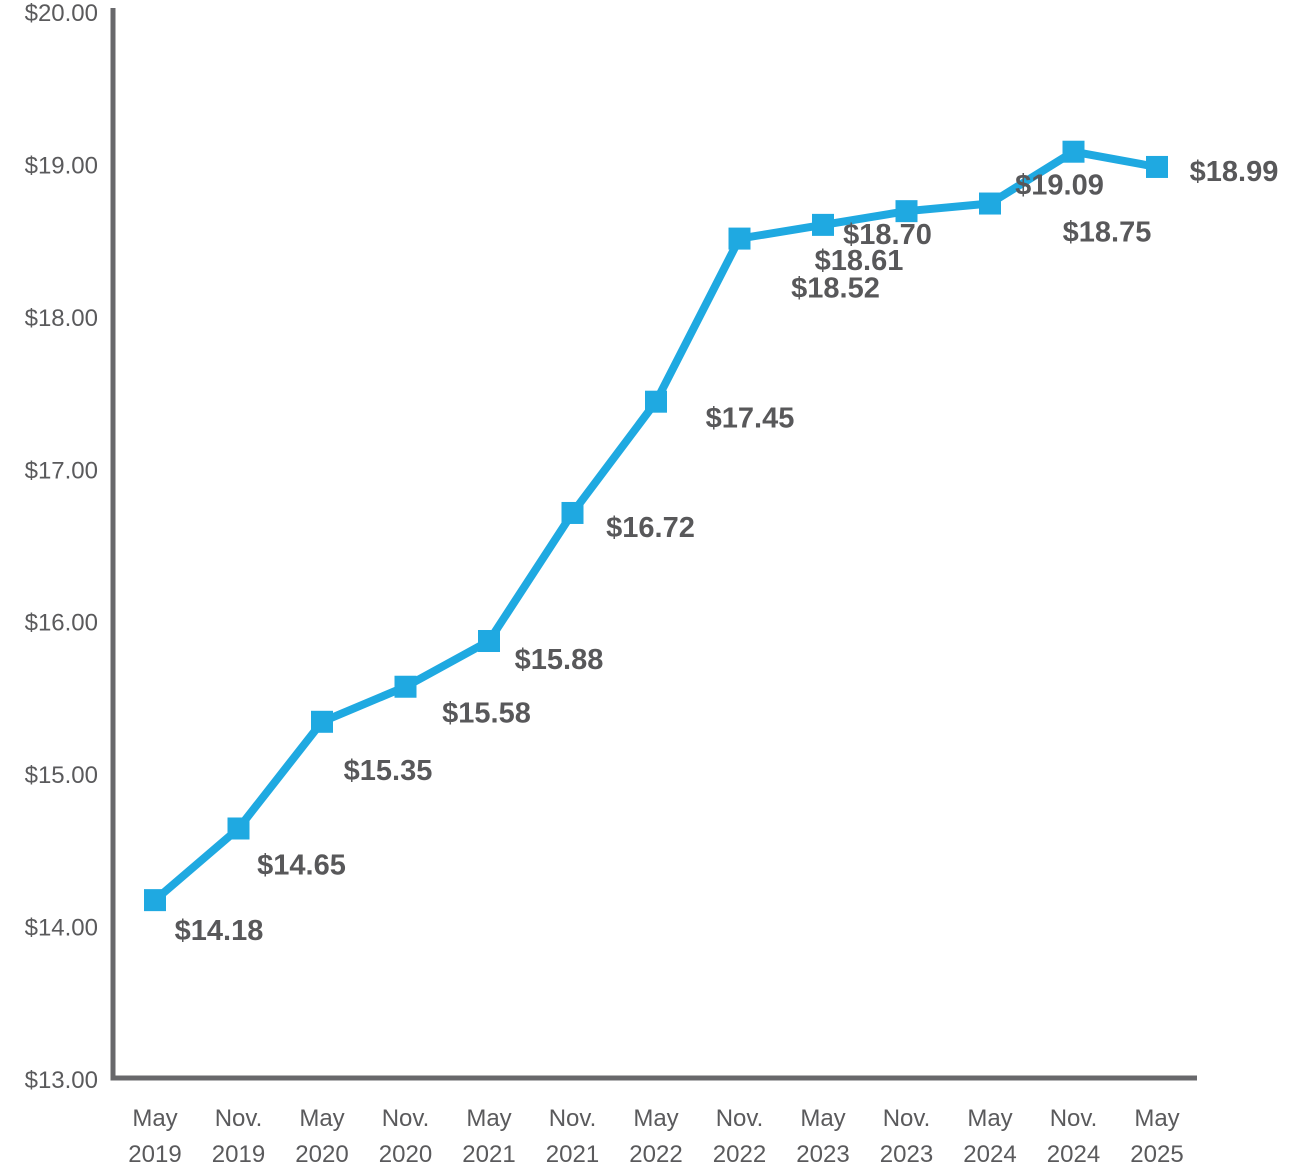 The image size is (1295, 1171). Describe the element at coordinates (1234, 172) in the screenshot. I see `data-label: $18.99` at that location.